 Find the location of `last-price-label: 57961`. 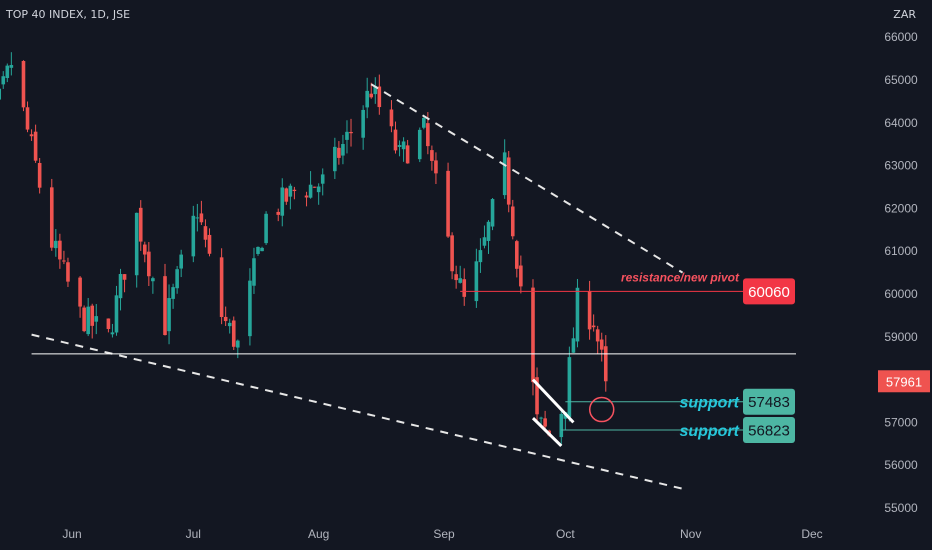

last-price-label: 57961 is located at coordinates (904, 381).